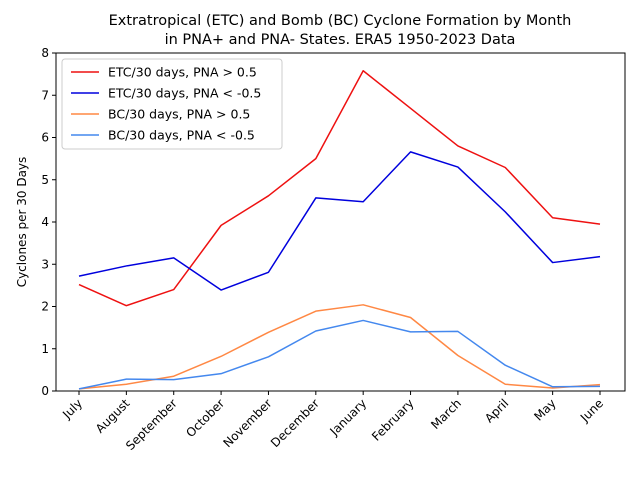 The width and height of the screenshot is (640, 480). Describe the element at coordinates (45, 180) in the screenshot. I see `y-tick-label: 5` at that location.